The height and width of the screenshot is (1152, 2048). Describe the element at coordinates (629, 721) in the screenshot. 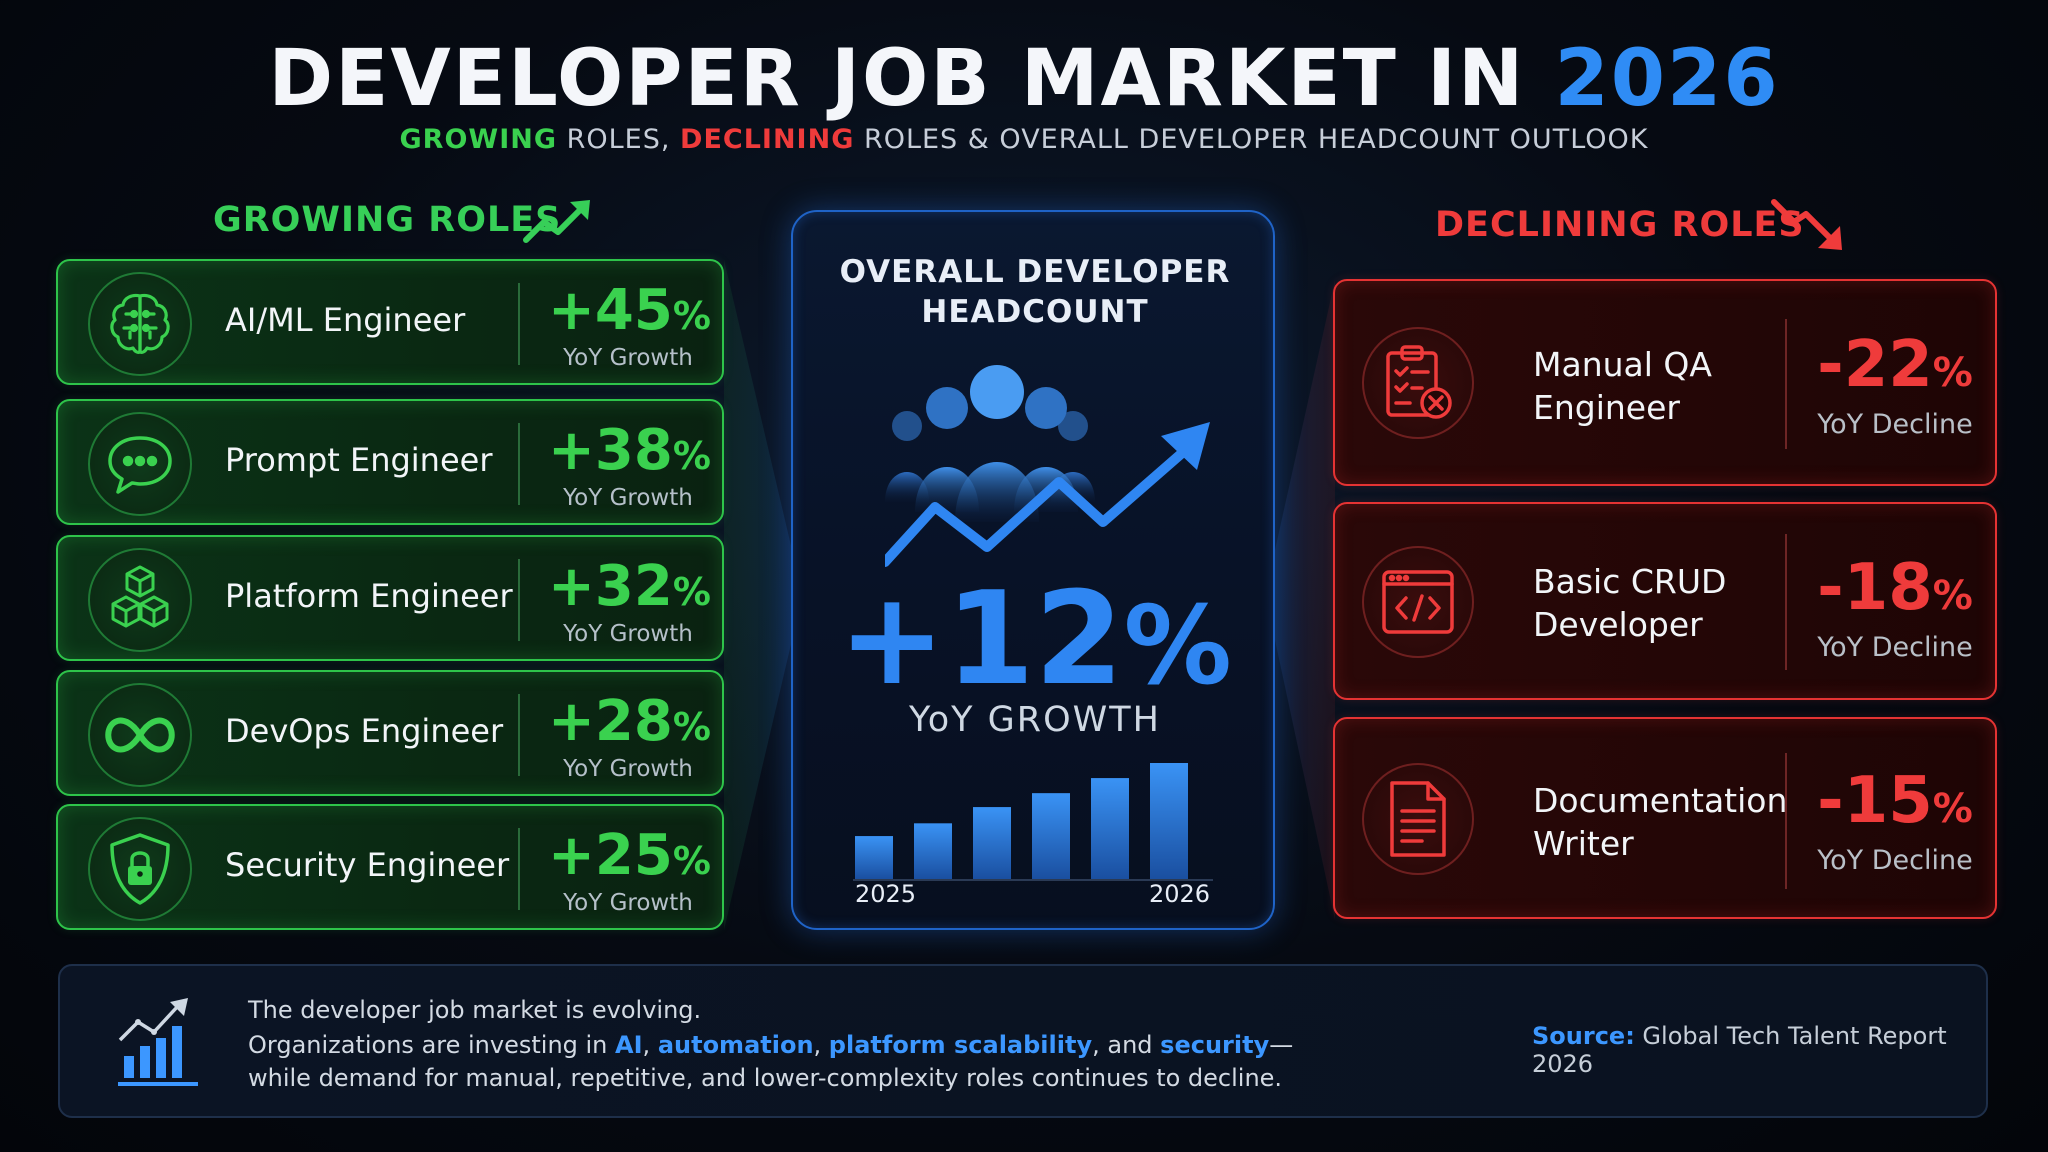

I see `growth-value: +28%` at that location.